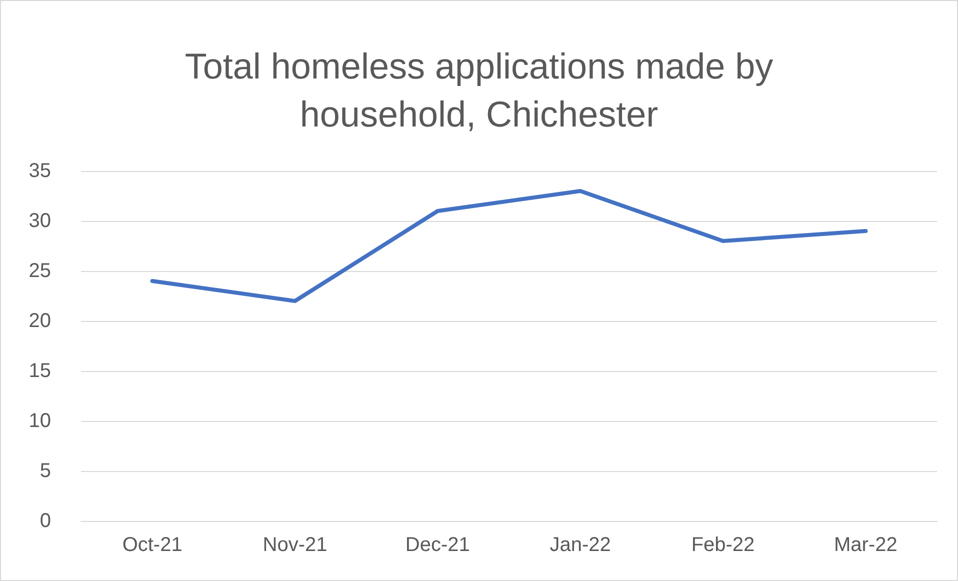  What do you see at coordinates (479, 90) in the screenshot?
I see `chart-title: Total homeless applications made by household, Chichester` at bounding box center [479, 90].